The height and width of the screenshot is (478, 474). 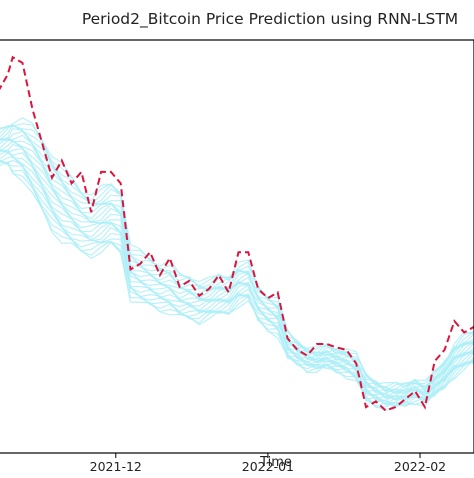 What do you see at coordinates (116, 466) in the screenshot?
I see `x-tick-label: 2021-12` at bounding box center [116, 466].